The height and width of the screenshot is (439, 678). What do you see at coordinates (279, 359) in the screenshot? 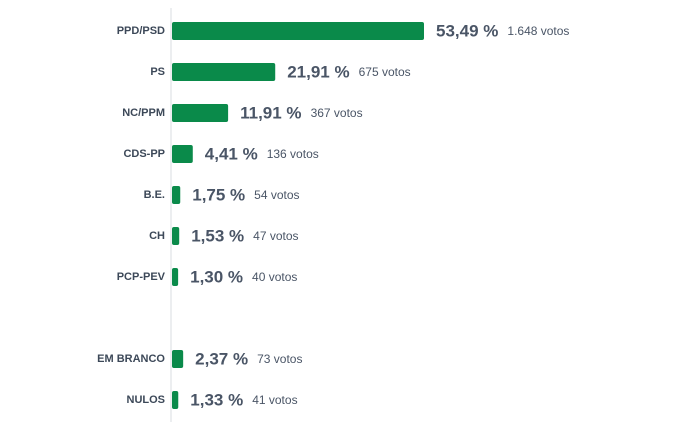
I see `votes-label: 73 votos` at bounding box center [279, 359].